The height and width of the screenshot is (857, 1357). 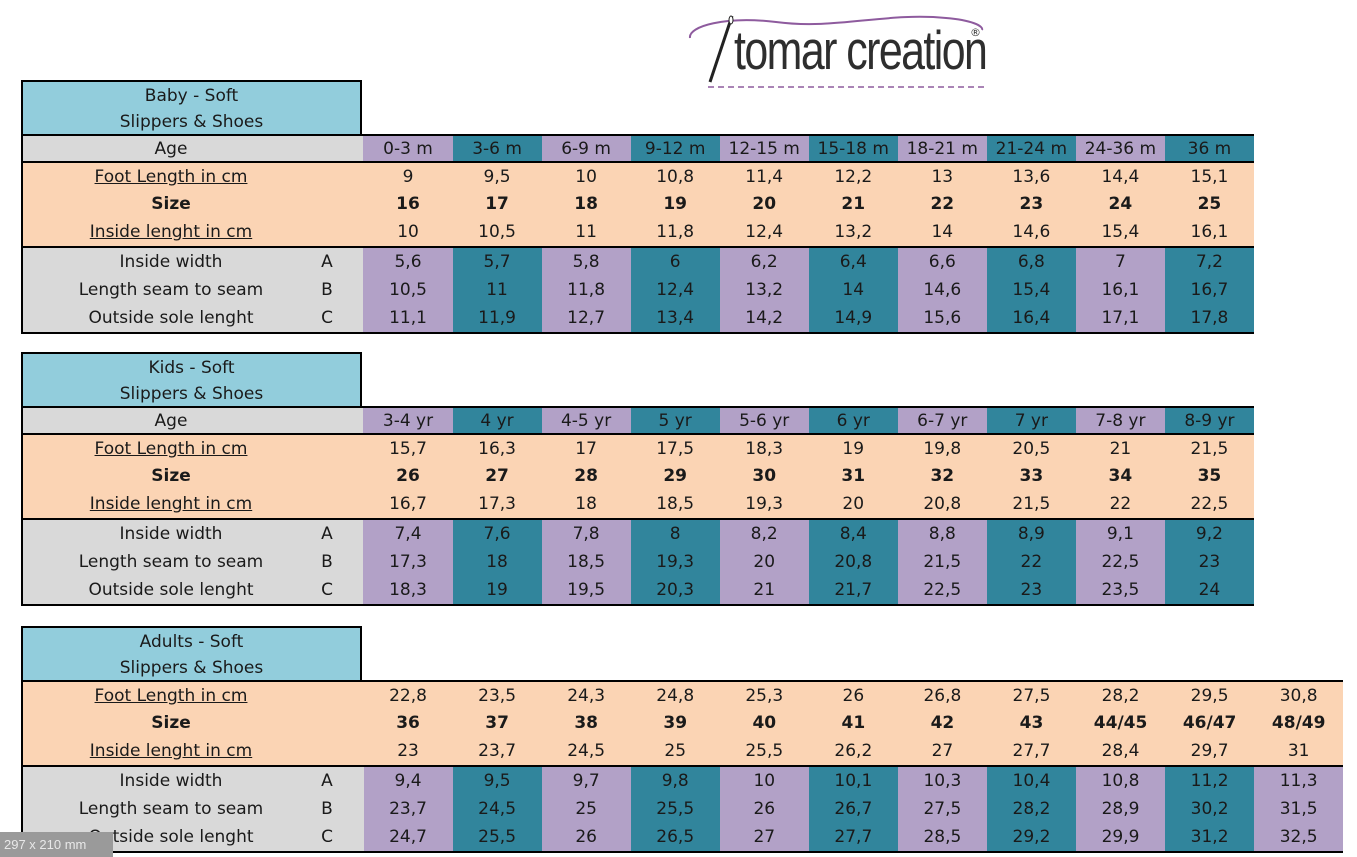 I want to click on foot-length-cell: 17,5, so click(x=675, y=448).